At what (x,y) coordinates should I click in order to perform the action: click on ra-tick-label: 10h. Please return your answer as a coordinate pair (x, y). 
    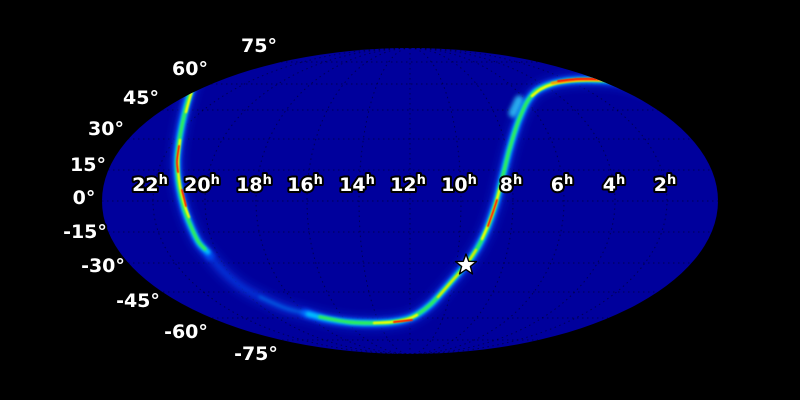
    Looking at the image, I should click on (459, 184).